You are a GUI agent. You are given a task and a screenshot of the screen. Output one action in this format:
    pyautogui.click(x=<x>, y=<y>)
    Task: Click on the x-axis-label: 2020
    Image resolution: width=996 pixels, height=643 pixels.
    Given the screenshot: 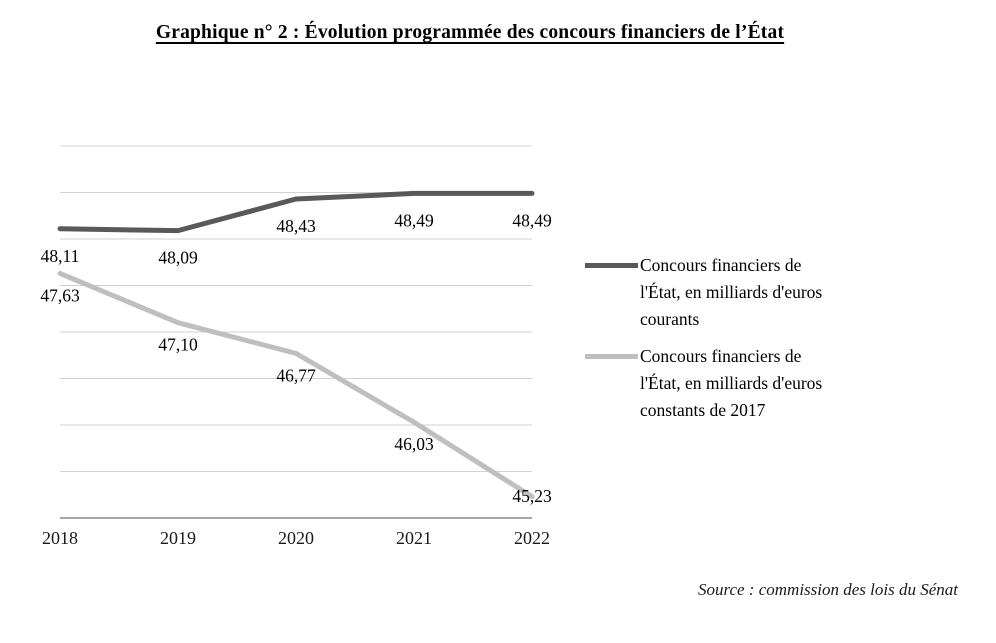 What is the action you would take?
    pyautogui.click(x=296, y=538)
    